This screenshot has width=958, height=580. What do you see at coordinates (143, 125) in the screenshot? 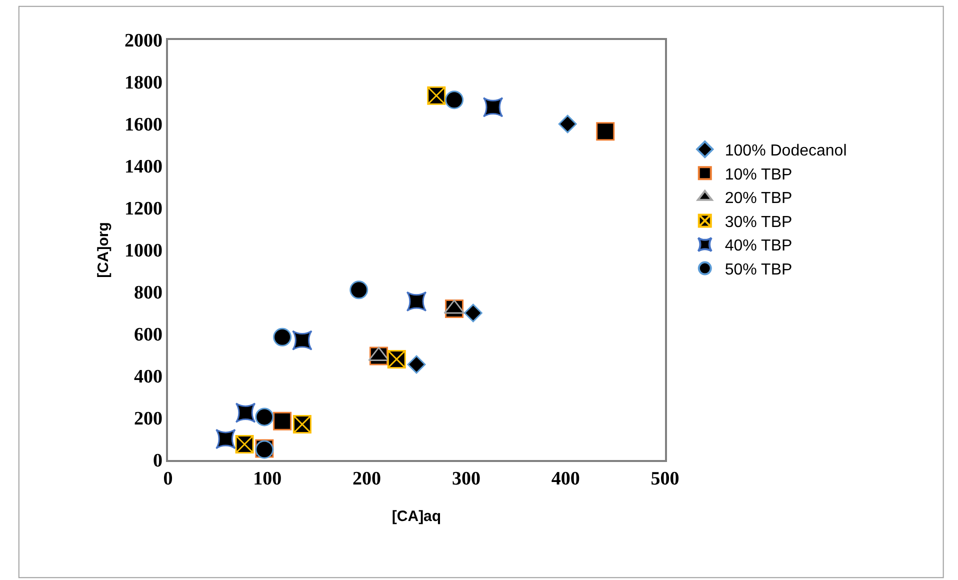
I see `y-tick-label: 1600` at bounding box center [143, 125].